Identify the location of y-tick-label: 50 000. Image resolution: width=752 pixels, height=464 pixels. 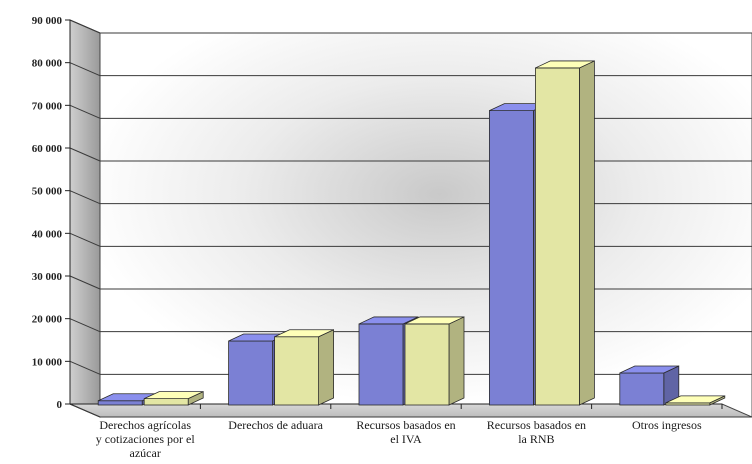
(47, 192).